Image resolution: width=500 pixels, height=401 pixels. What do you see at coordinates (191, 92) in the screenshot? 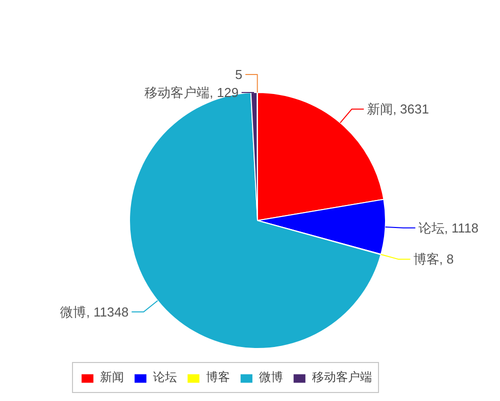
I see `data-label: 移动客户端, 129` at bounding box center [191, 92].